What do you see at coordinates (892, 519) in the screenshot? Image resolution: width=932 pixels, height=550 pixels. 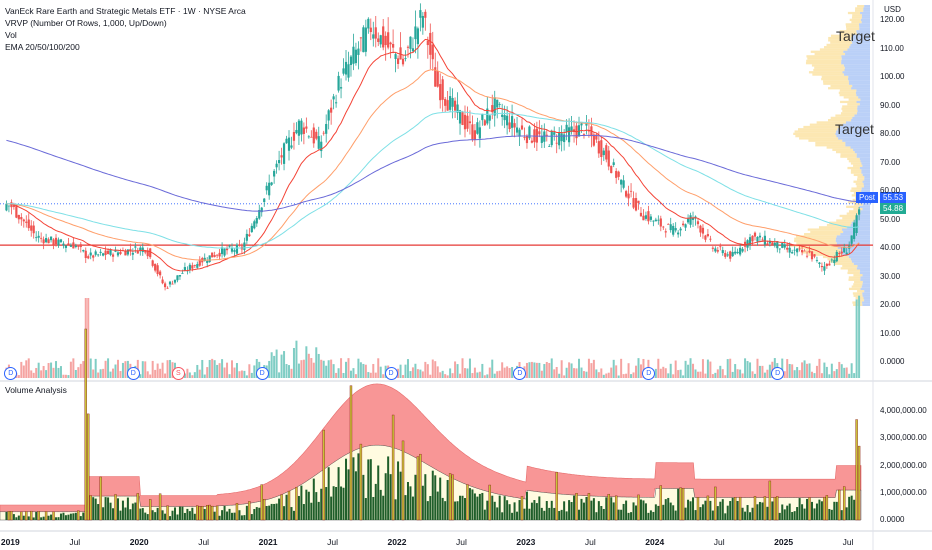 I see `volume-axis-label: 0.0000` at bounding box center [892, 519].